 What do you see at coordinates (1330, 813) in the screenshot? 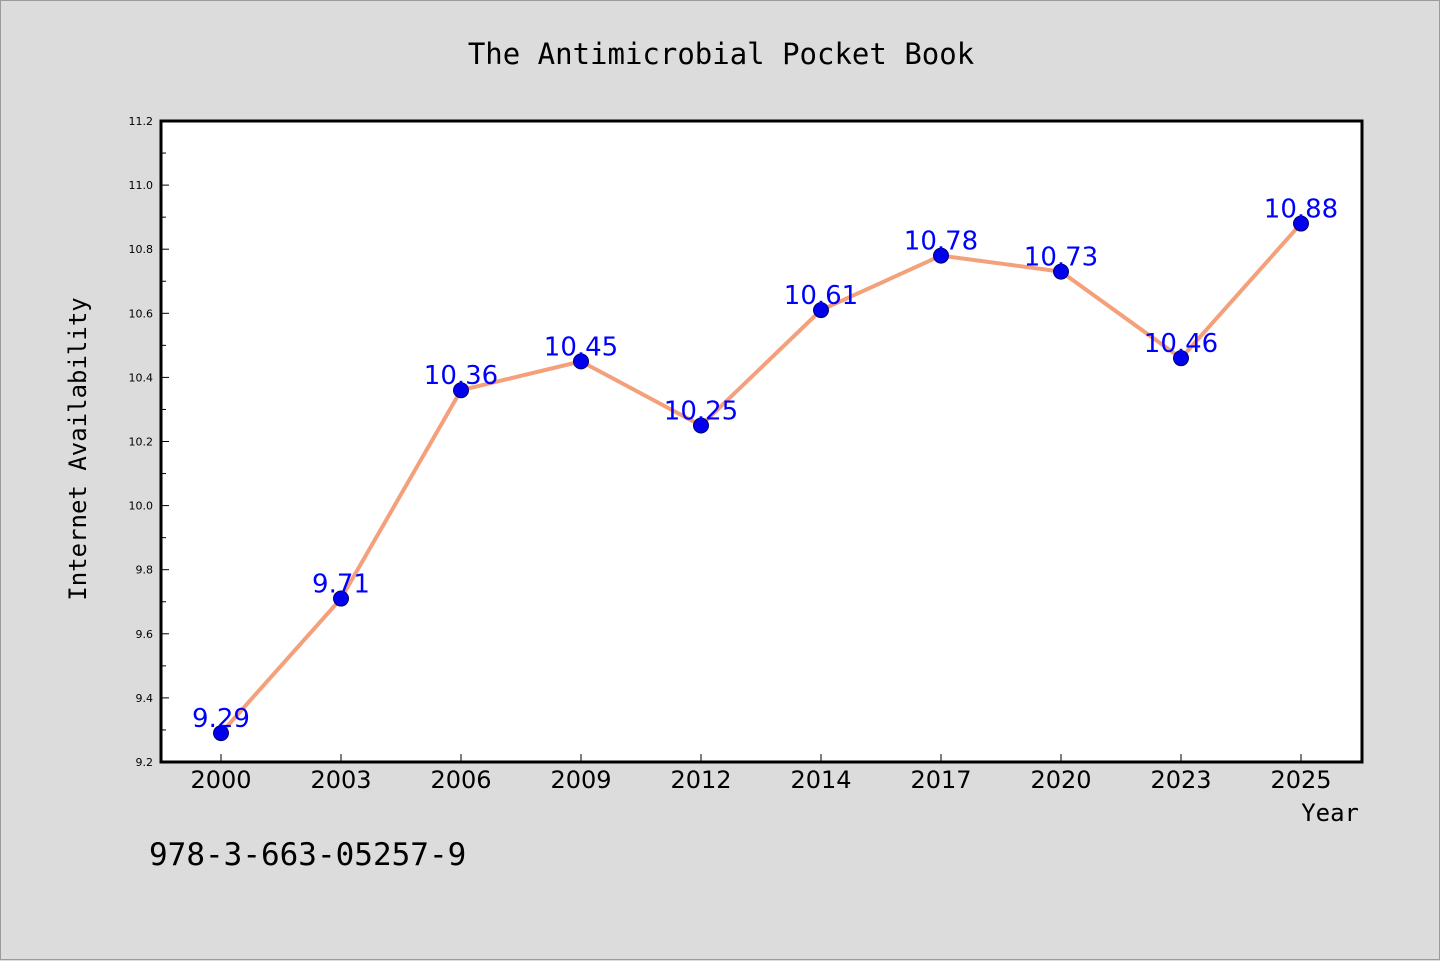
I see `x-axis-label: Year` at bounding box center [1330, 813].